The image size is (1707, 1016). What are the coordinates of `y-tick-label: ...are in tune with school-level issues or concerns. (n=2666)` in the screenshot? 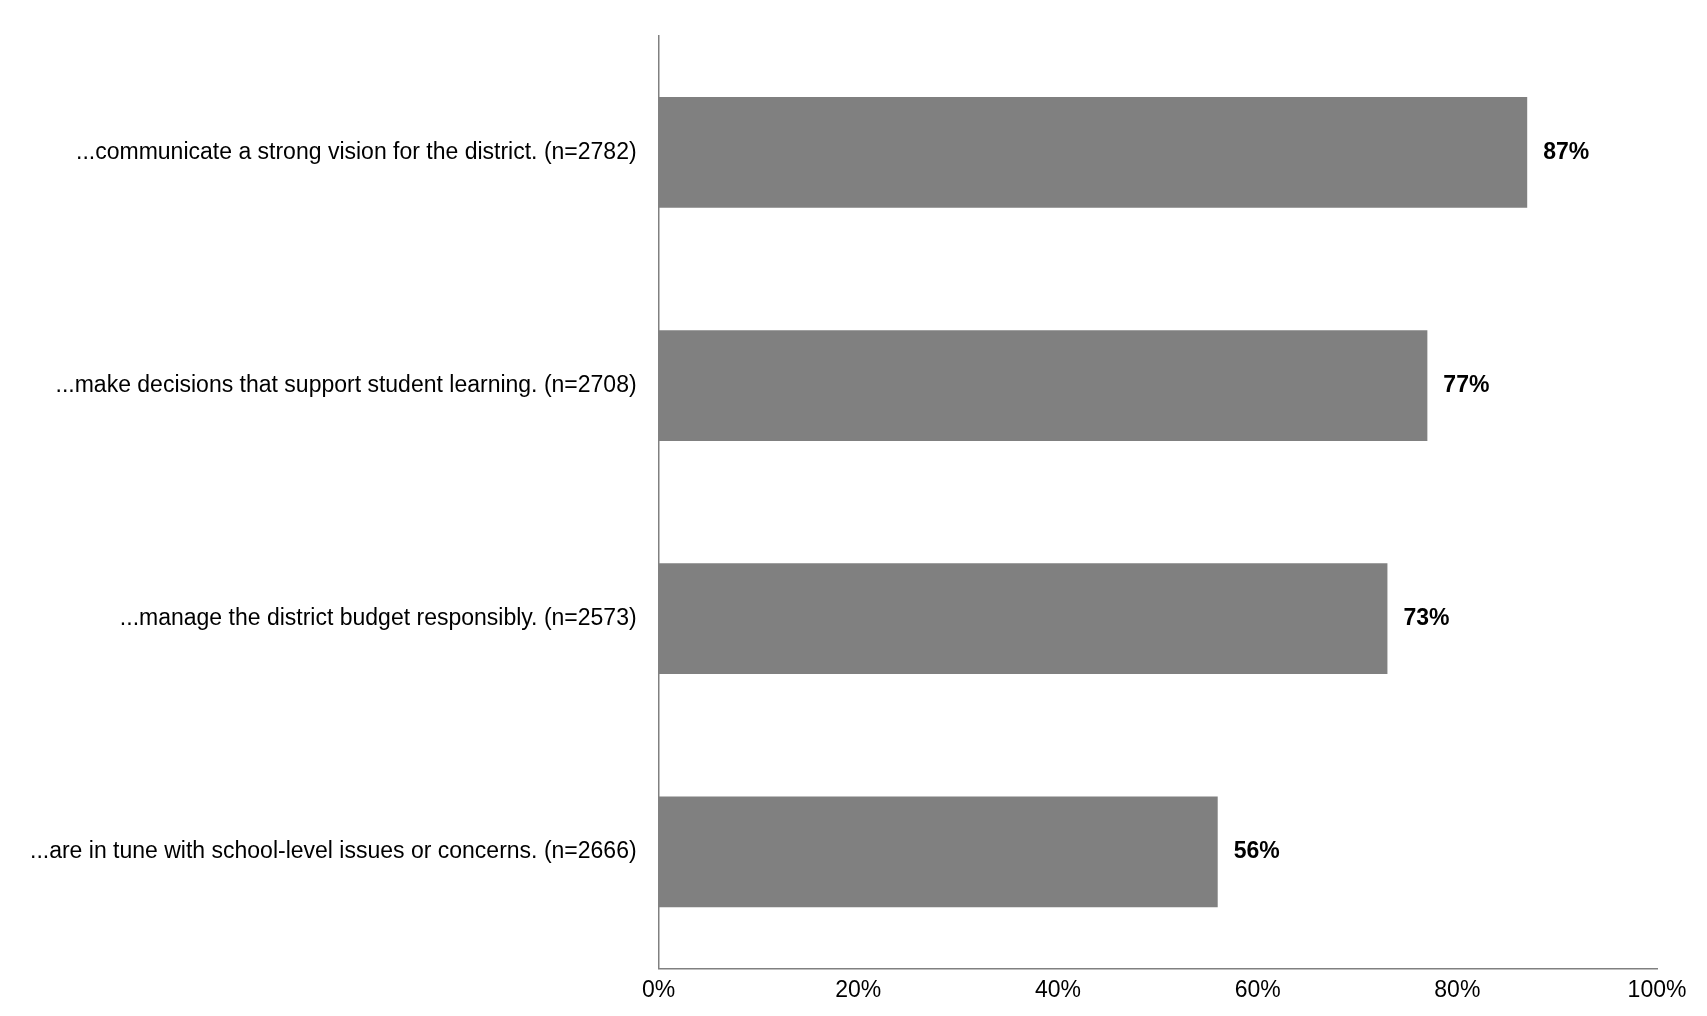 It's located at (333, 850).